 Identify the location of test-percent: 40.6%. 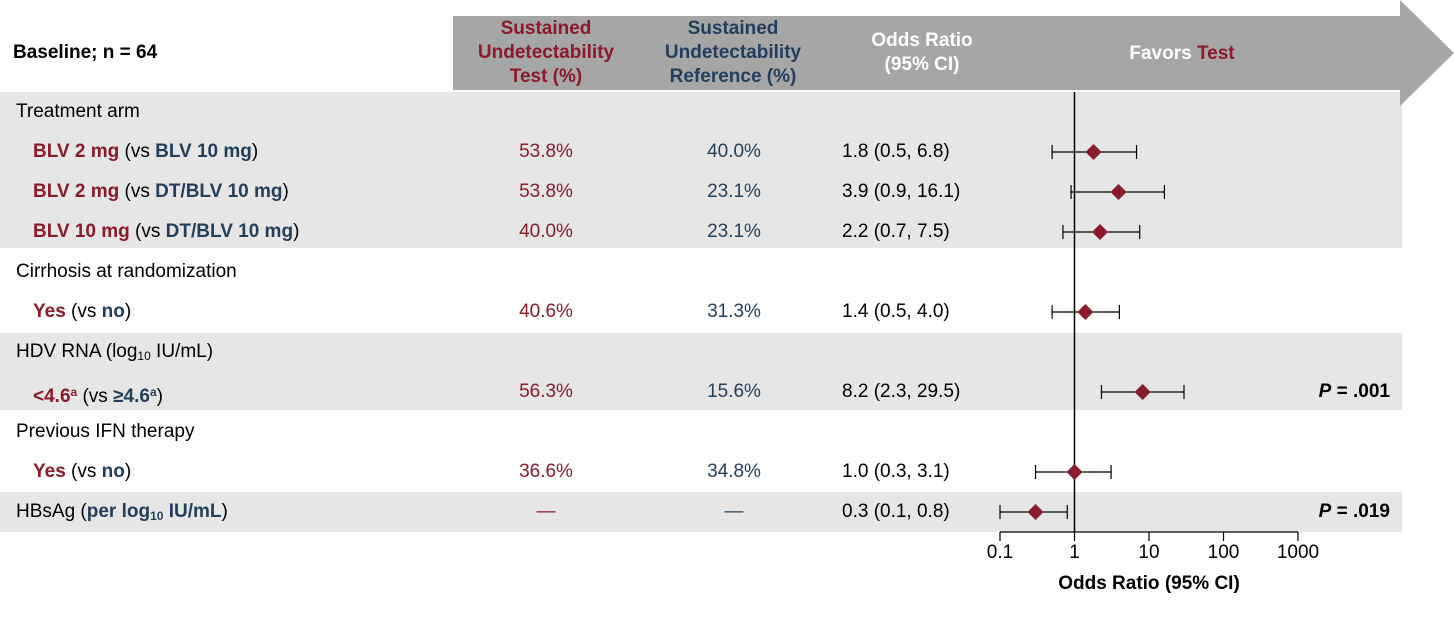
(546, 311).